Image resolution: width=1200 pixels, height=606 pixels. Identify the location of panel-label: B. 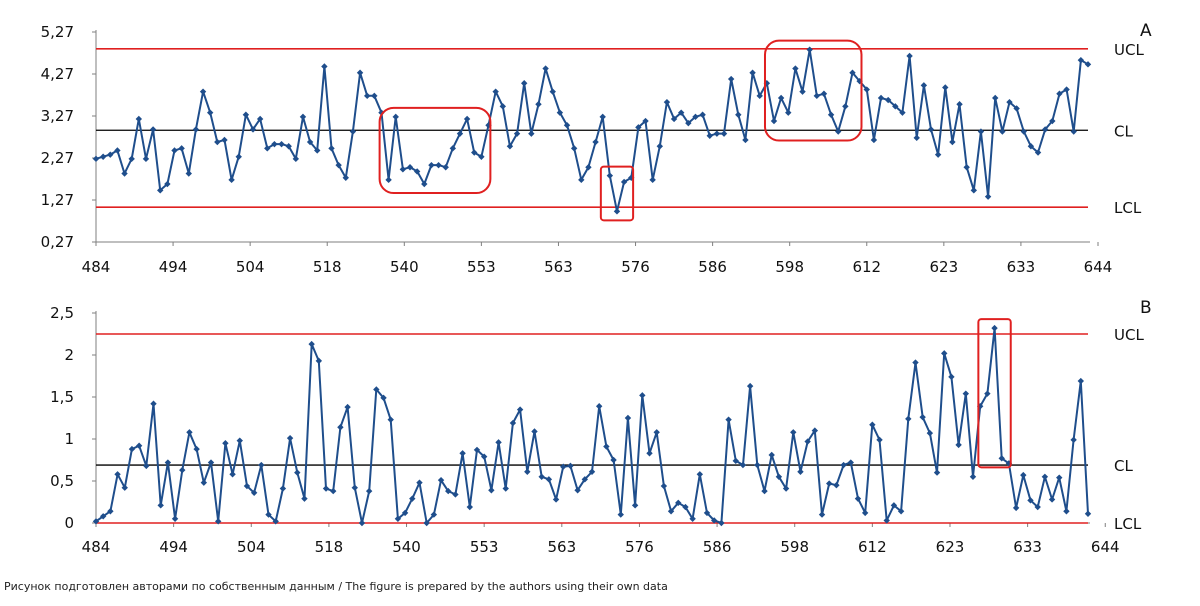
(1146, 308).